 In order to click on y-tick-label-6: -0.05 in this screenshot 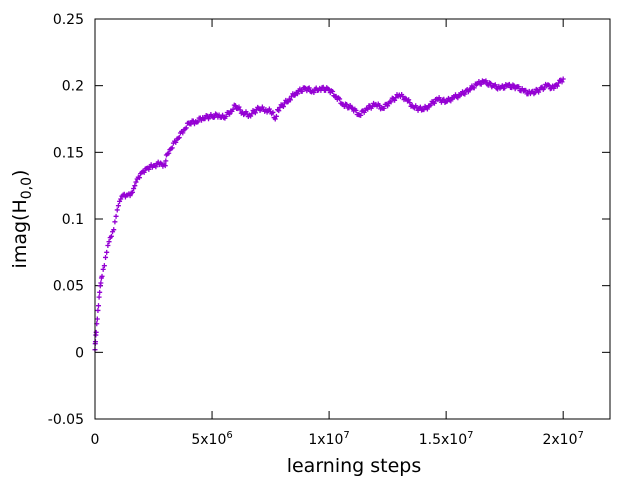, I will do `click(66, 420)`.